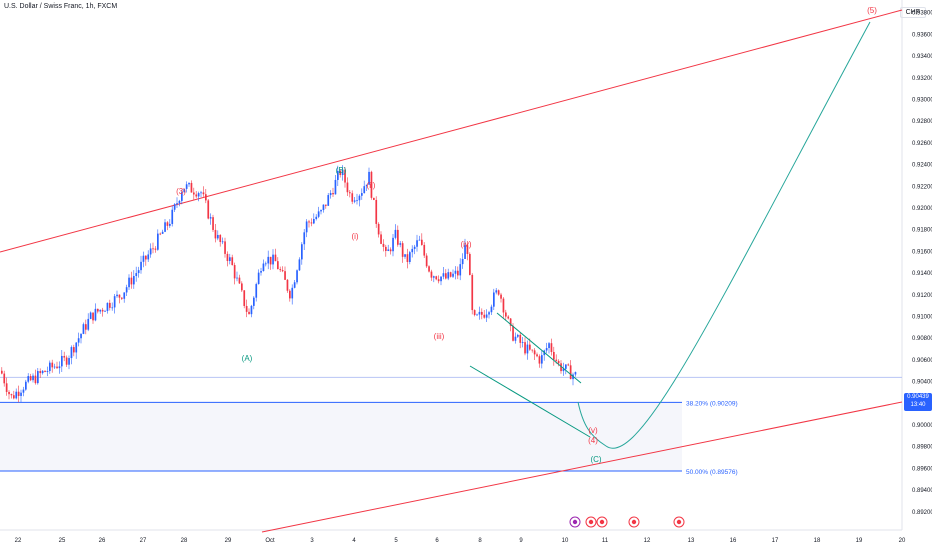 The image size is (932, 550). What do you see at coordinates (465, 244) in the screenshot?
I see `wave-label: (iv)` at bounding box center [465, 244].